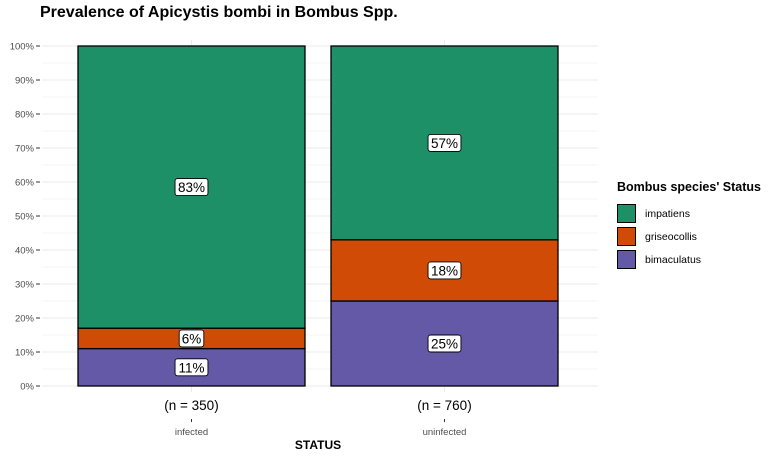 This screenshot has width=784, height=459. I want to click on legend-item: griseocollis, so click(689, 236).